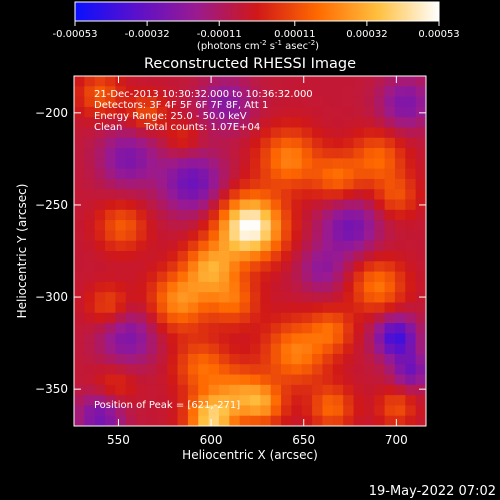  Describe the element at coordinates (303, 440) in the screenshot. I see `x-tick-label: 650` at that location.